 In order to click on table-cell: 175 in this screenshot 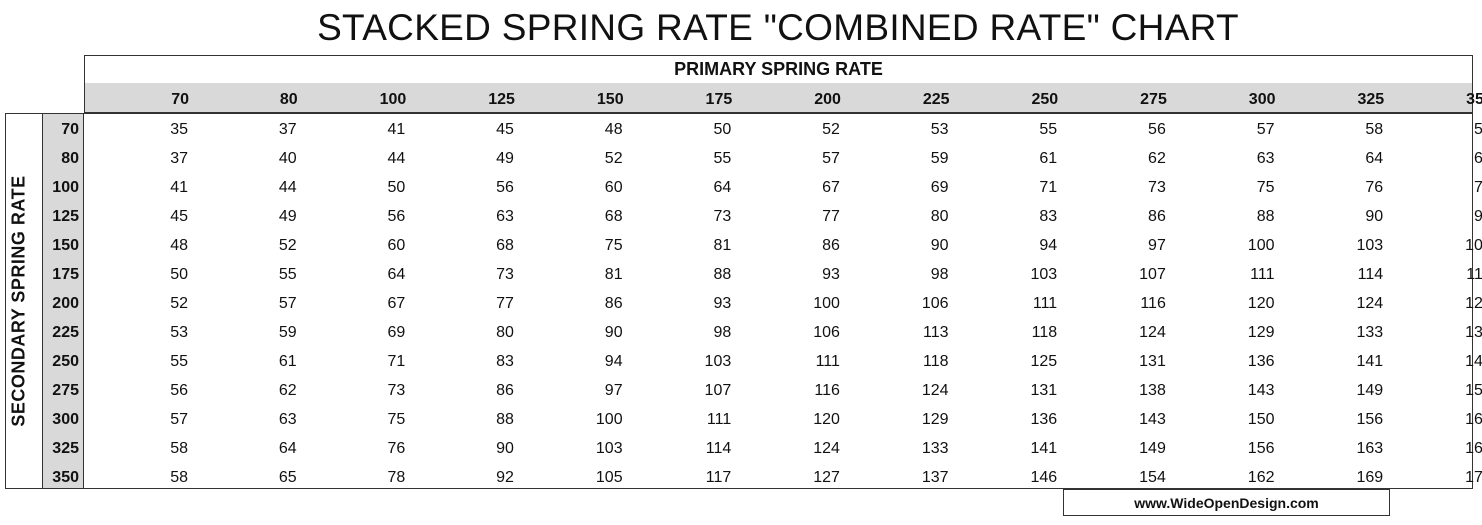, I will do `click(1473, 477)`.